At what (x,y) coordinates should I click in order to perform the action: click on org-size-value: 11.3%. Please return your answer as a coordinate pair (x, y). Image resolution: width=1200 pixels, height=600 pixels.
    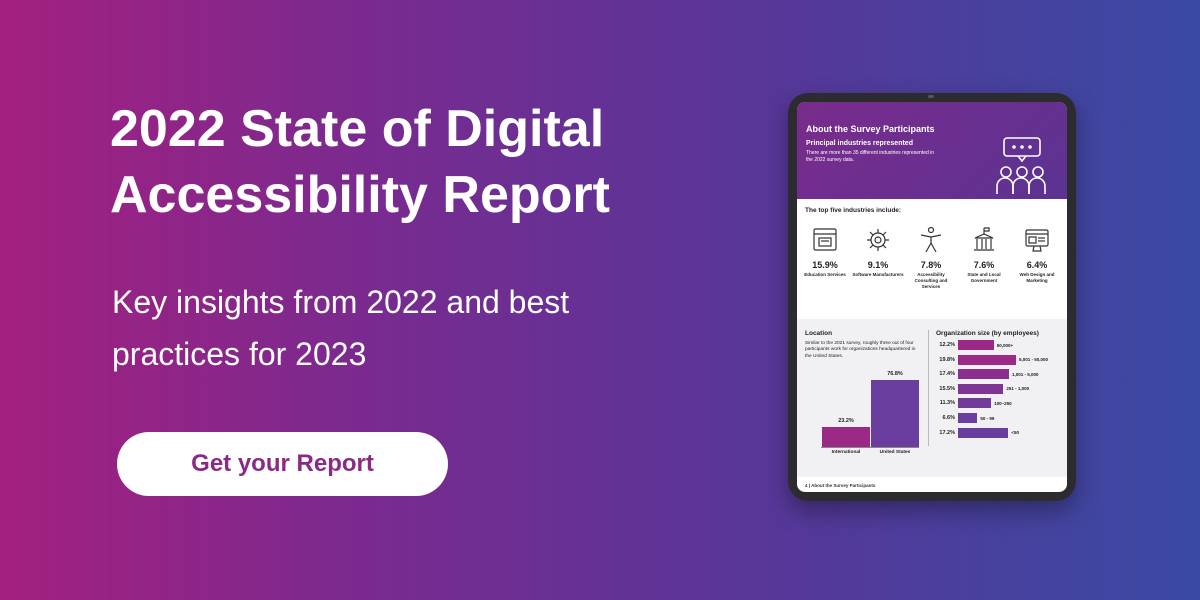
    Looking at the image, I should click on (947, 403).